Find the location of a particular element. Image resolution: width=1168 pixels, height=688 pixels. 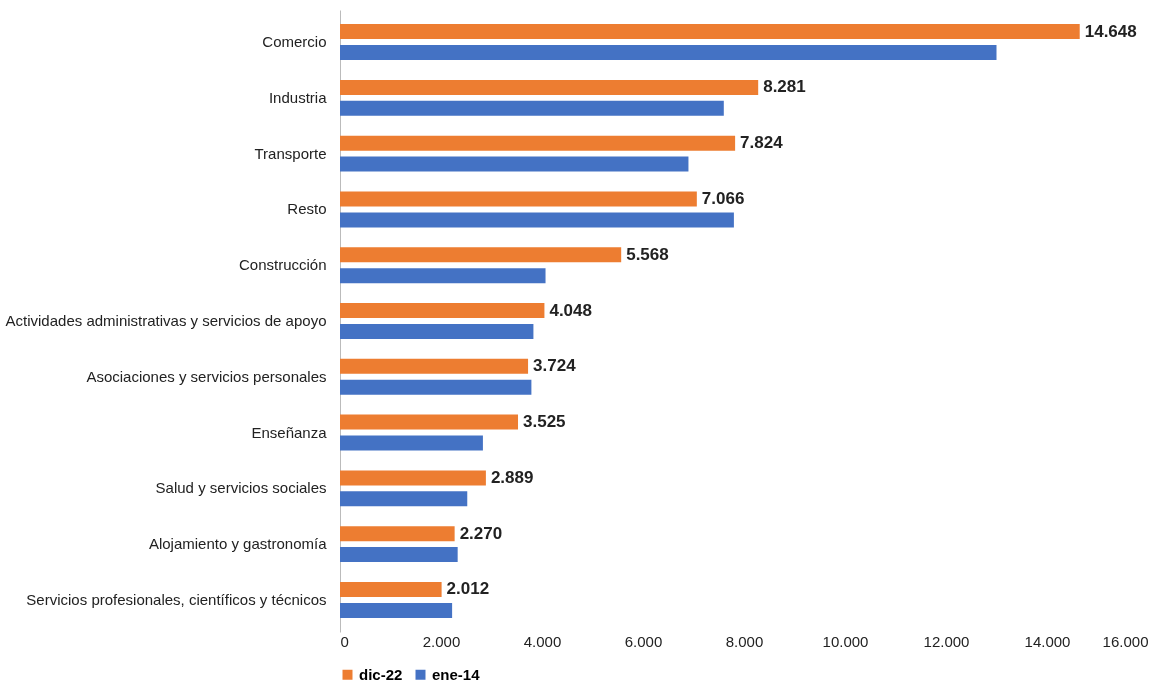

y-tick-label: Enseñanza is located at coordinates (289, 432).